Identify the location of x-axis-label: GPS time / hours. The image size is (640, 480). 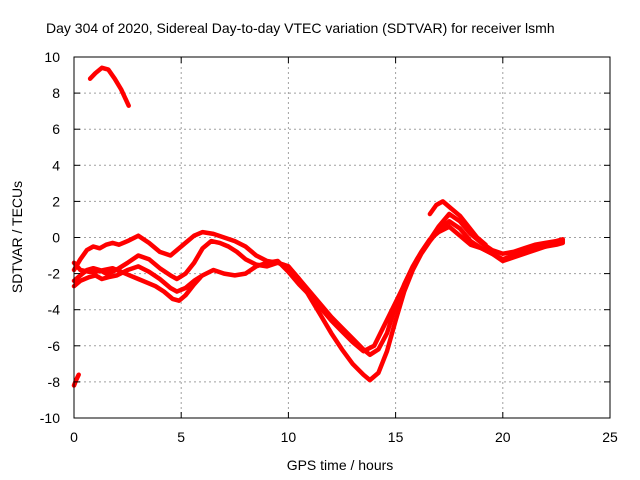
(340, 465).